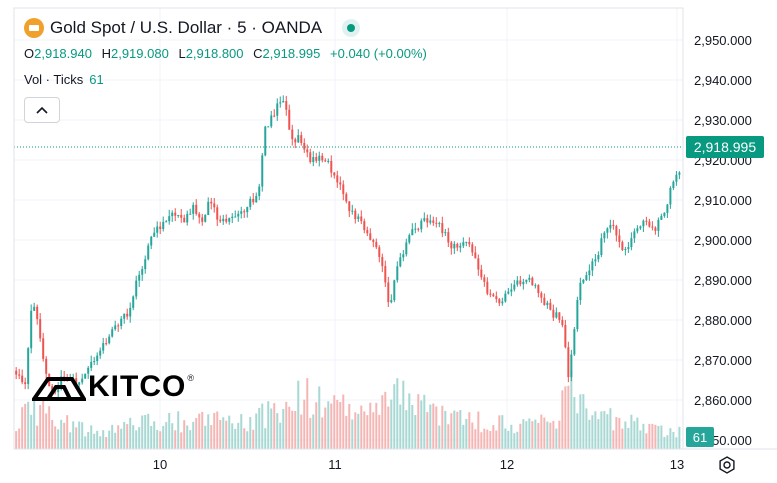 This screenshot has height=483, width=777. Describe the element at coordinates (418, 464) in the screenshot. I see `time-axis: 10 11 12 13` at that location.